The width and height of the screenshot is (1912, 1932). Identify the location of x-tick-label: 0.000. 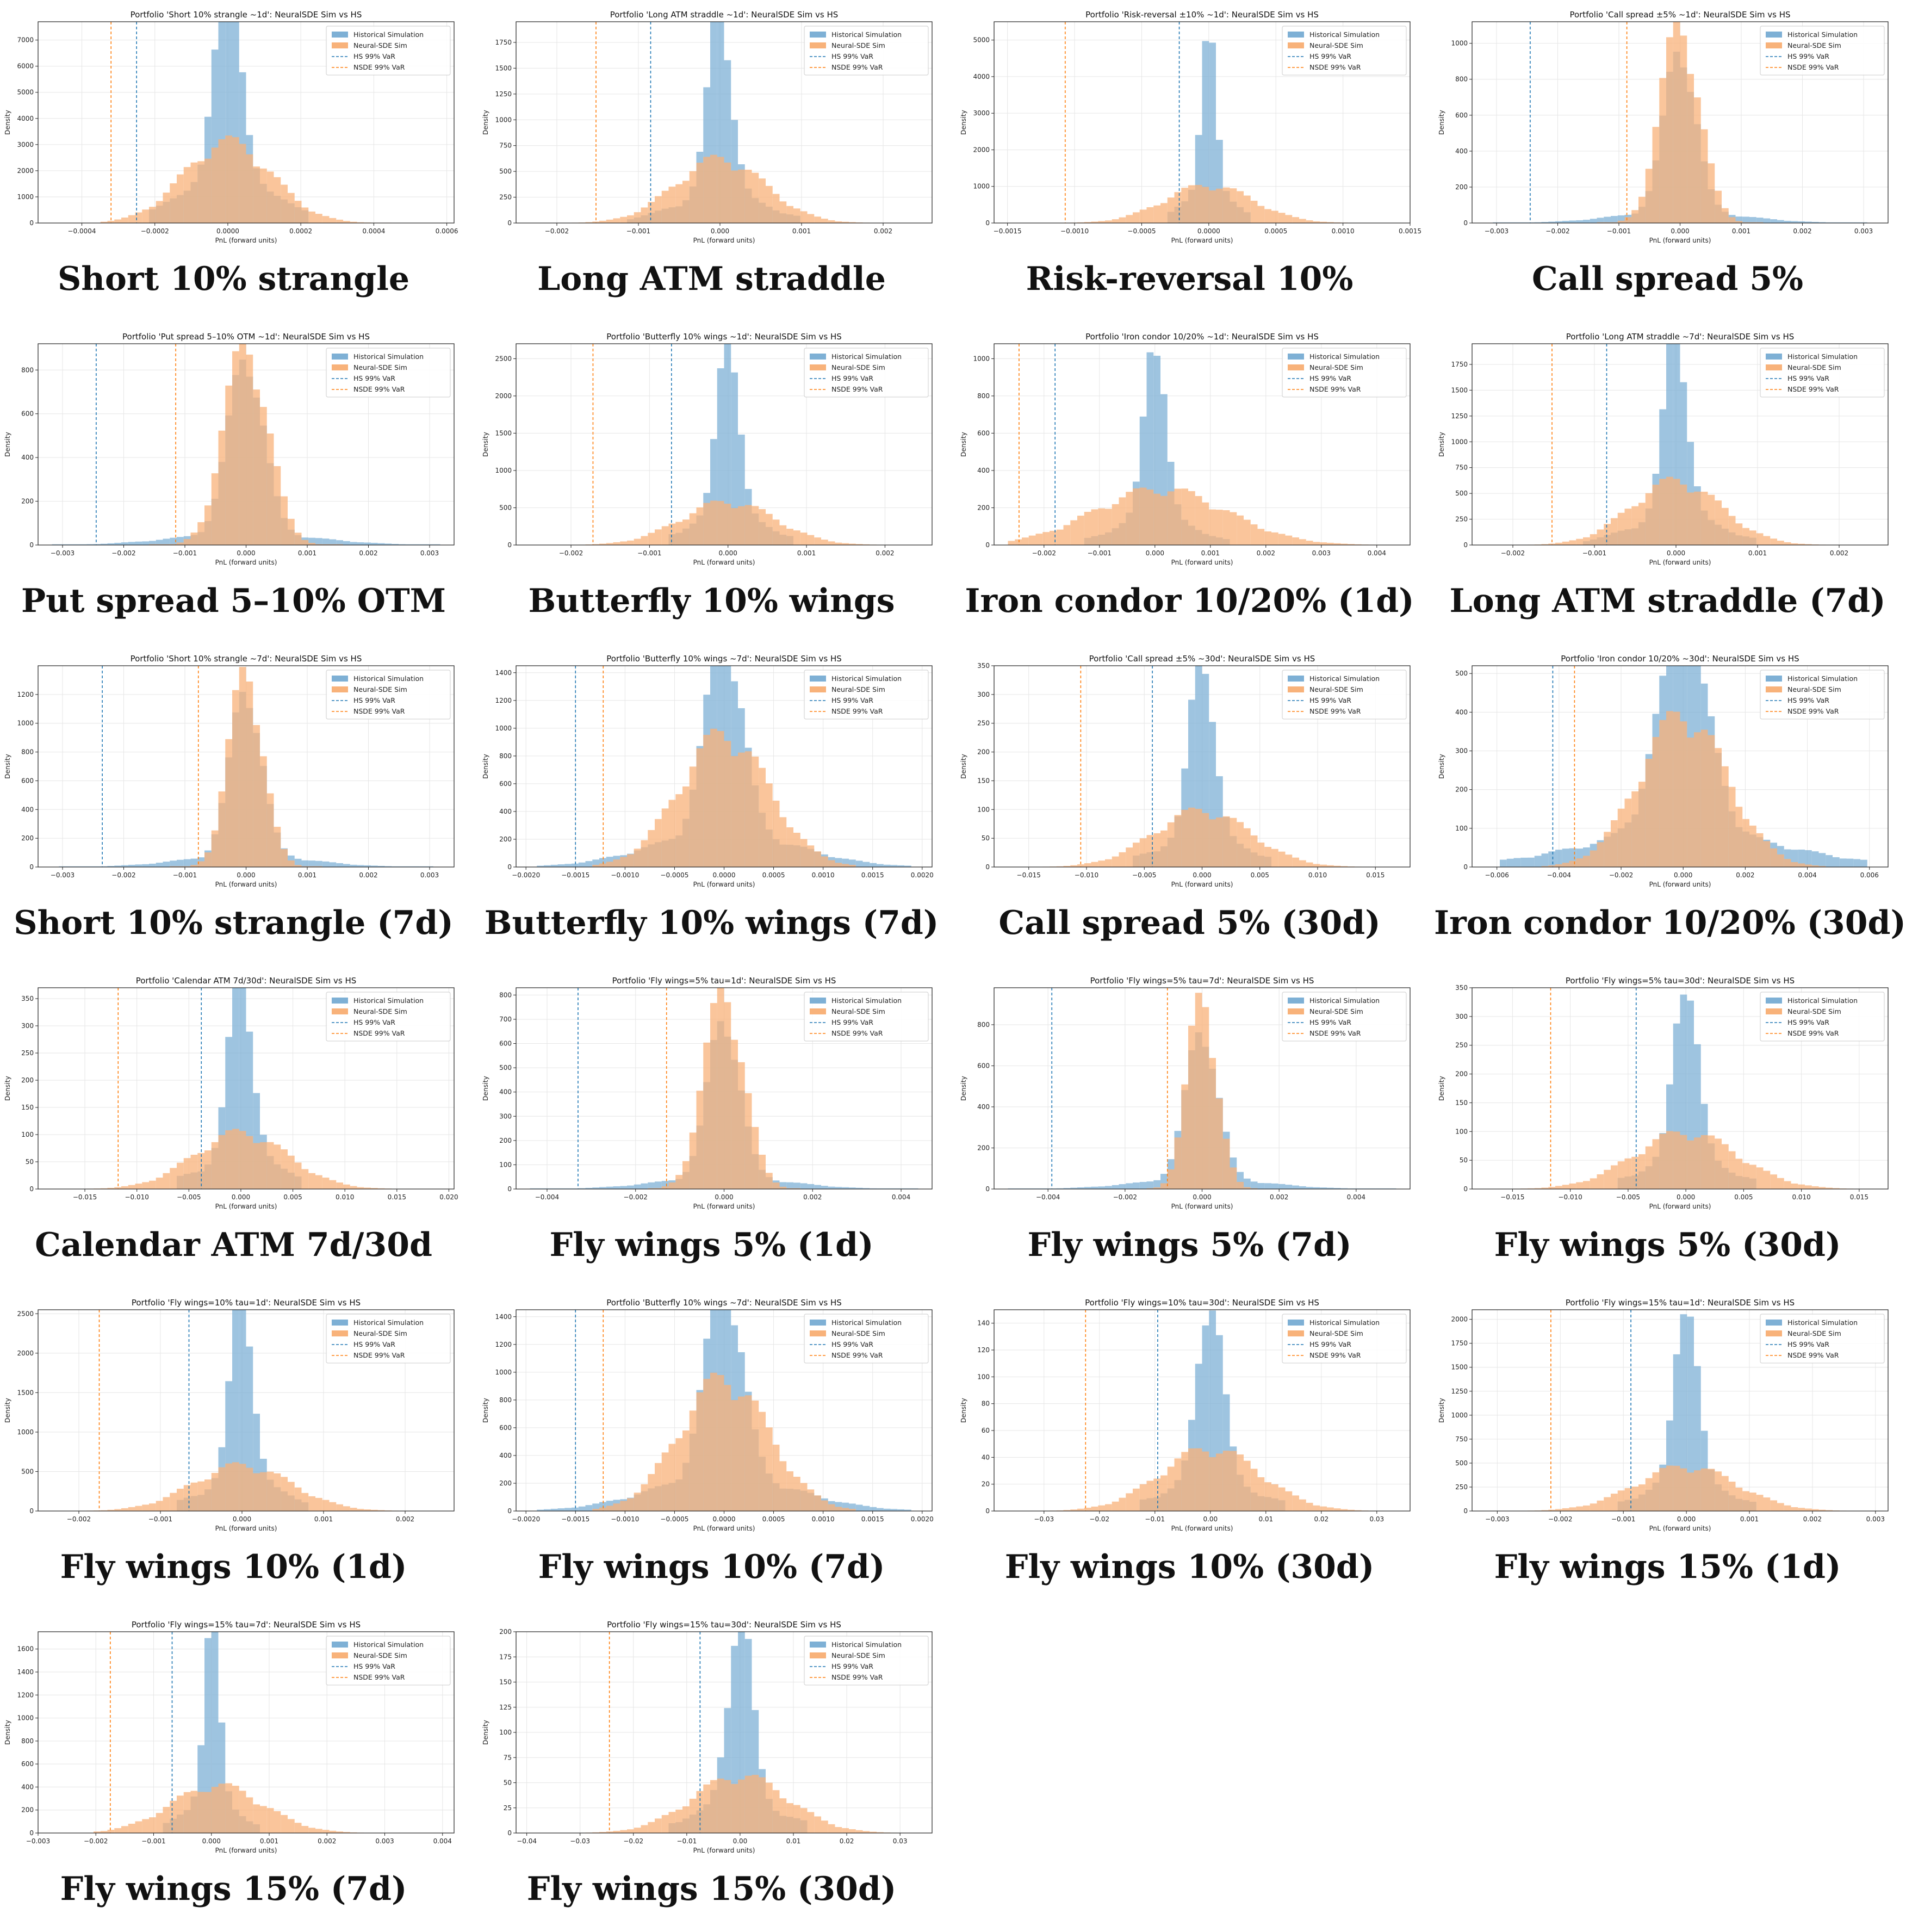
(246, 875).